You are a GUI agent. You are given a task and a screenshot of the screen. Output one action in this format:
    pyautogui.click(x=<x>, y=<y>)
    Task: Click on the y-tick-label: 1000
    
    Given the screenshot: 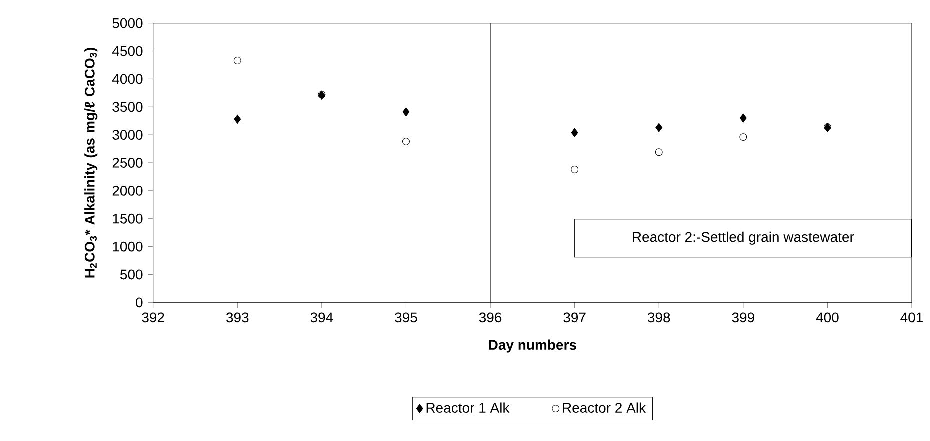 What is the action you would take?
    pyautogui.click(x=128, y=247)
    